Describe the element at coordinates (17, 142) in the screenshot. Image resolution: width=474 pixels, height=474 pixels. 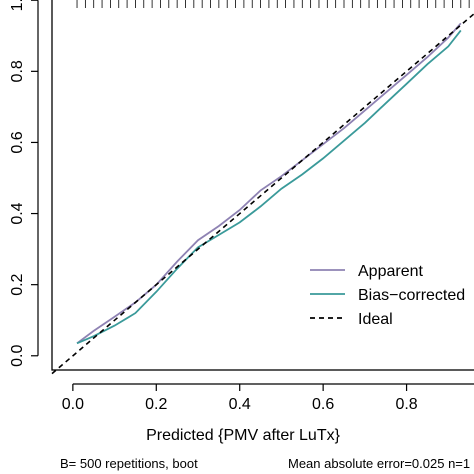
I see `y-tick-label: 0.6` at that location.